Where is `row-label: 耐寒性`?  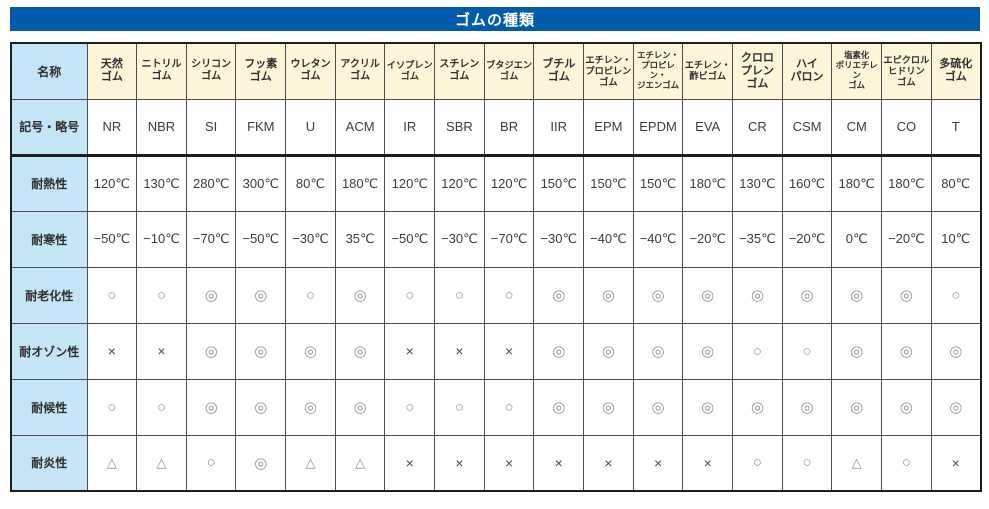
row-label: 耐寒性 is located at coordinates (49, 239).